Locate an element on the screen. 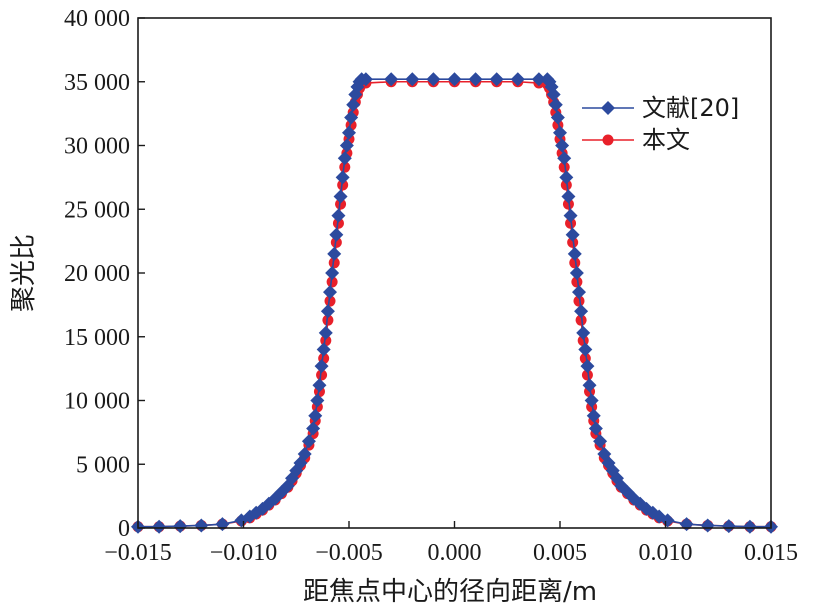 The image size is (813, 613). y-tick-label: 0 is located at coordinates (124, 529).